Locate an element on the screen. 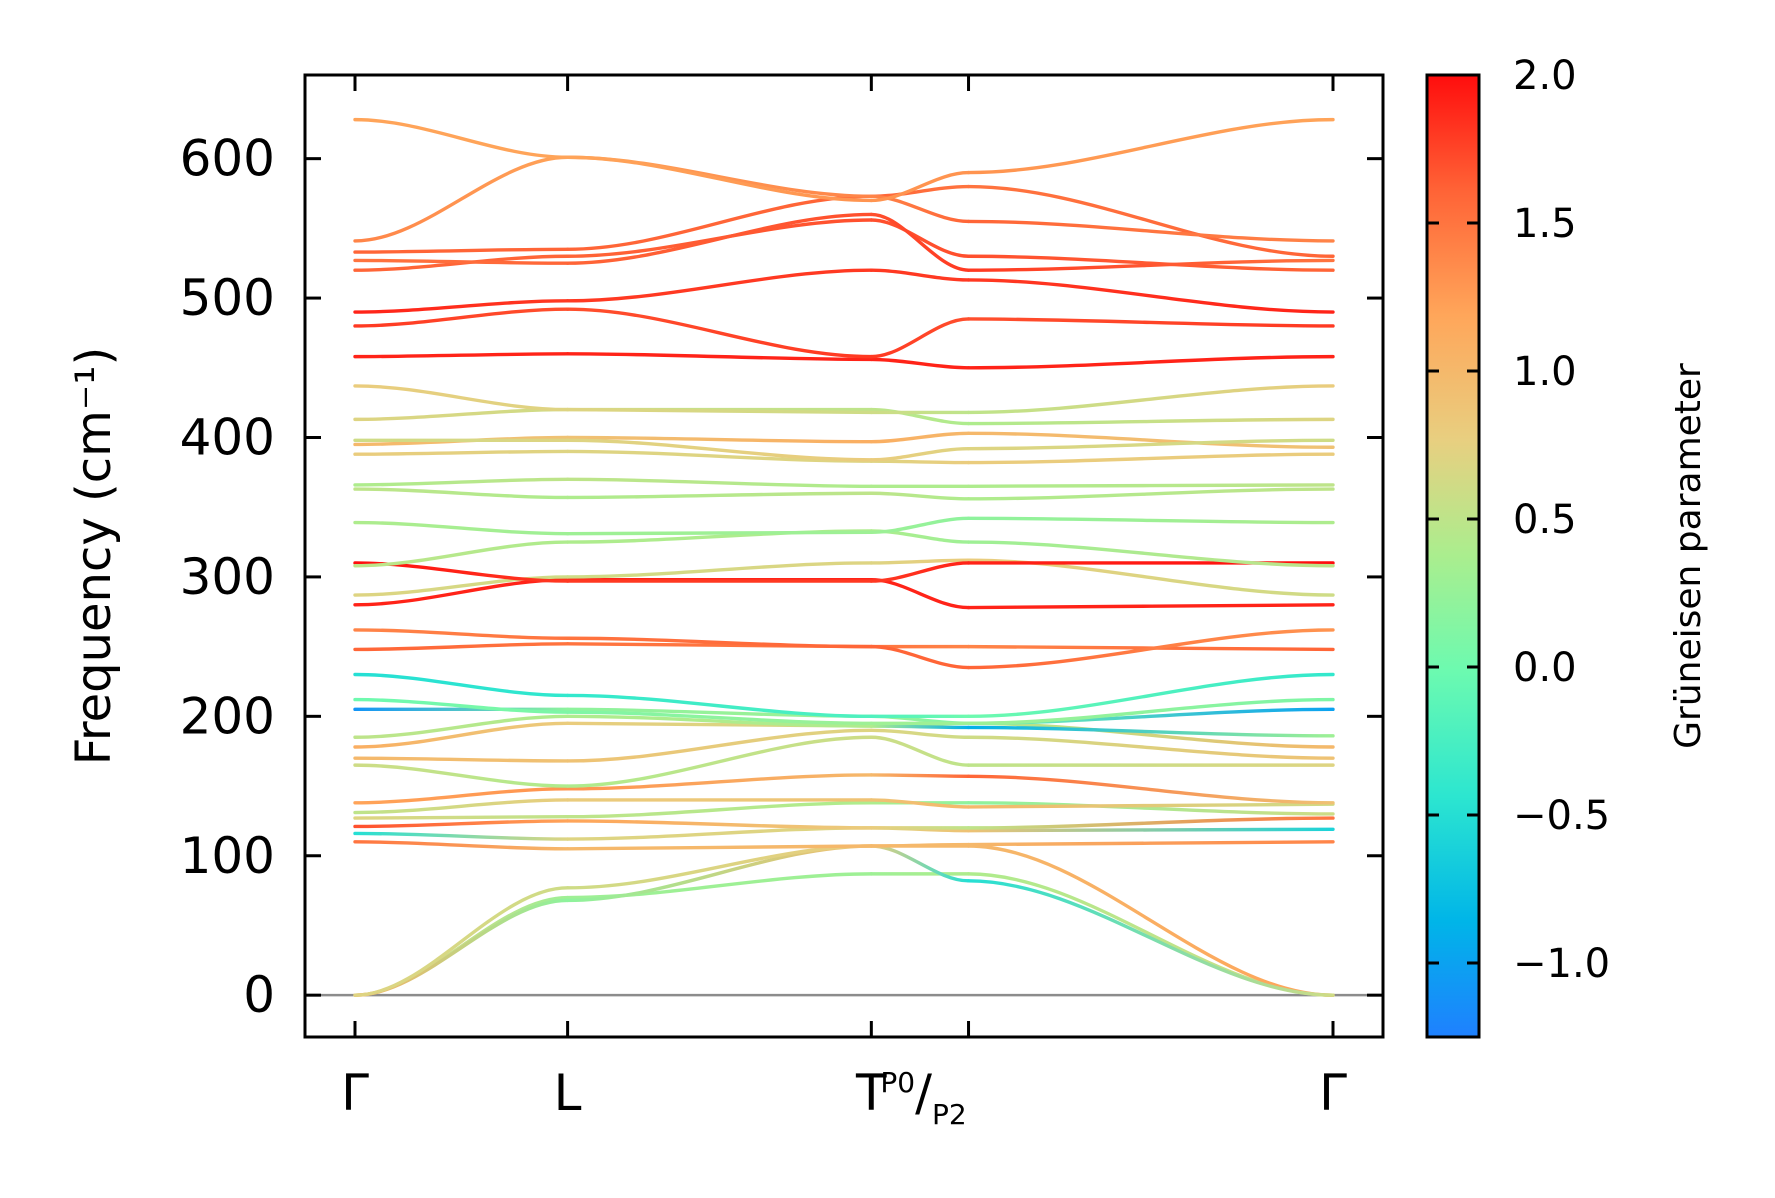 The height and width of the screenshot is (1198, 1775). x-tick-label: L is located at coordinates (568, 1093).